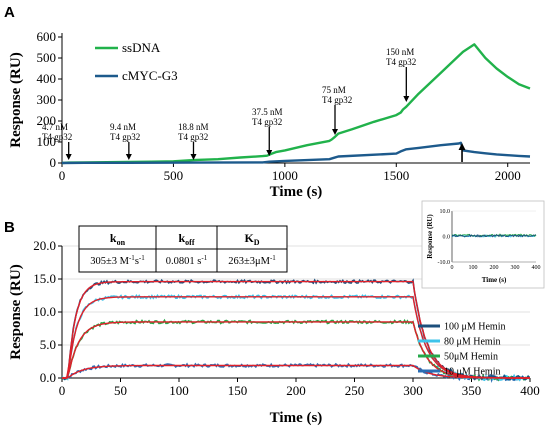 The width and height of the screenshot is (550, 430). What do you see at coordinates (472, 342) in the screenshot?
I see `legend-label: 80 μM Hemin` at bounding box center [472, 342].